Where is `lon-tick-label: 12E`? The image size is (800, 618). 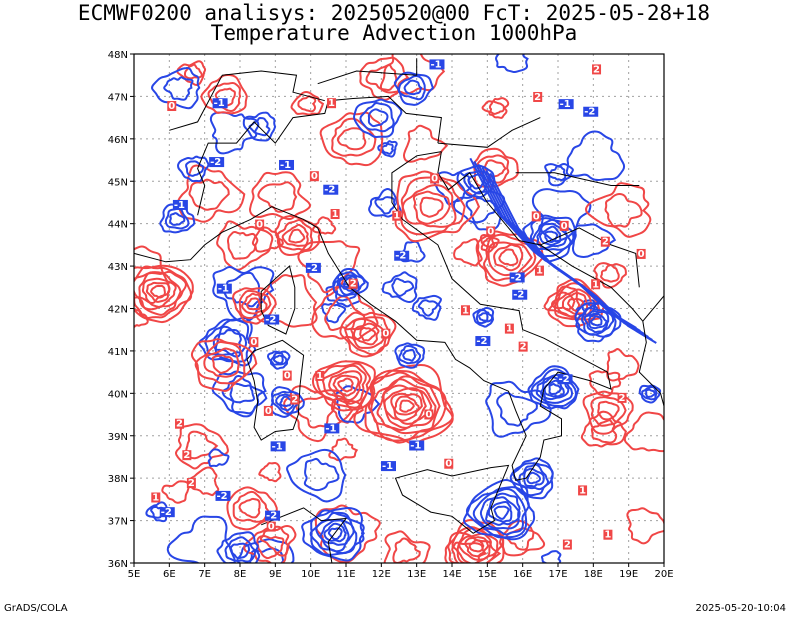 lon-tick-label: 12E is located at coordinates (381, 574).